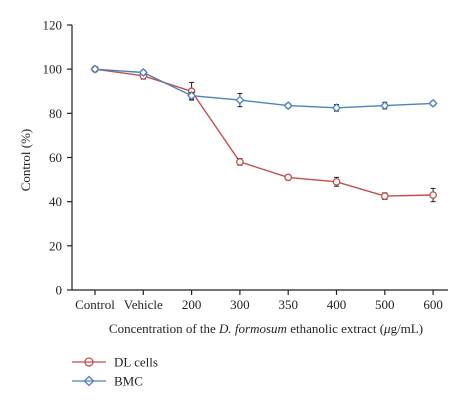 This screenshot has width=474, height=406. I want to click on x-tick-label: 300, so click(240, 304).